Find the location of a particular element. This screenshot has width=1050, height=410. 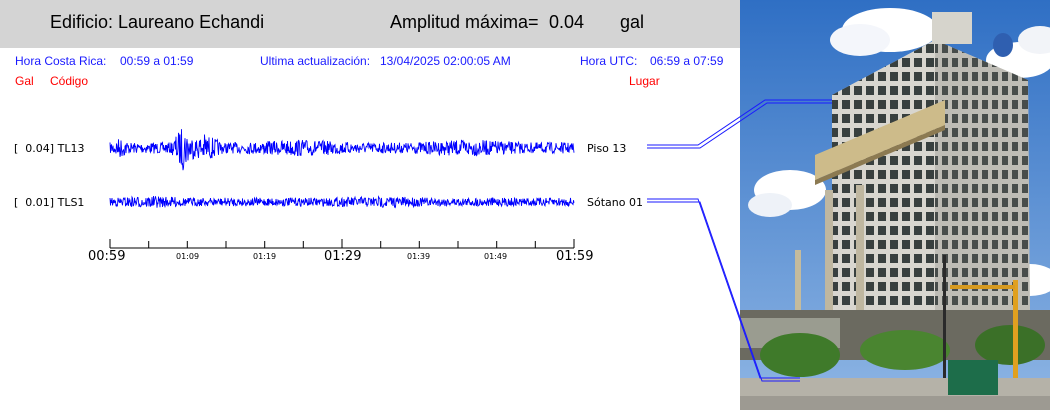

channel-2-place: Sótano 01 is located at coordinates (615, 202).